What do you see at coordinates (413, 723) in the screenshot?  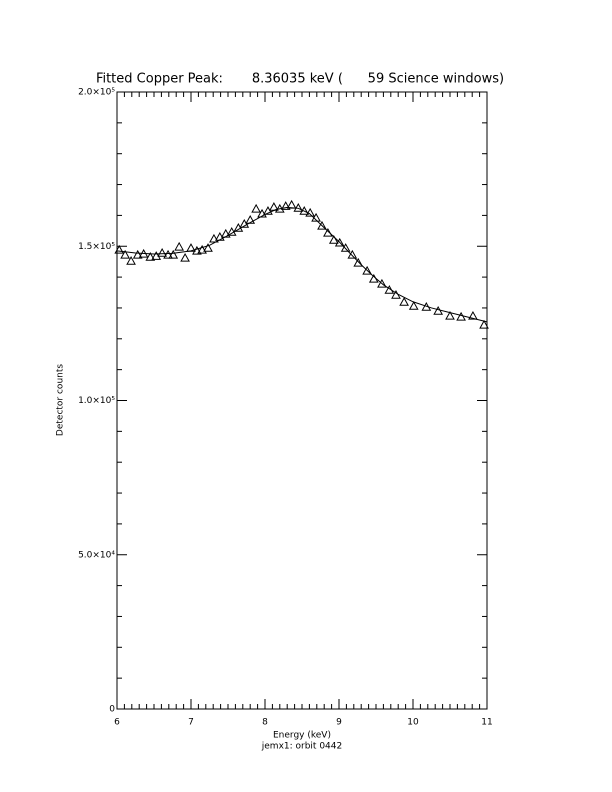 I see `x-tick-label: 10` at bounding box center [413, 723].